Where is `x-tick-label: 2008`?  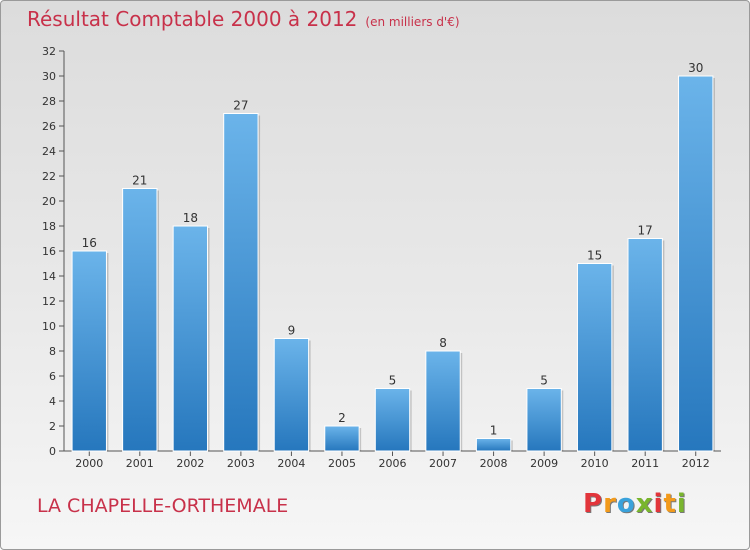 x-tick-label: 2008 is located at coordinates (494, 463).